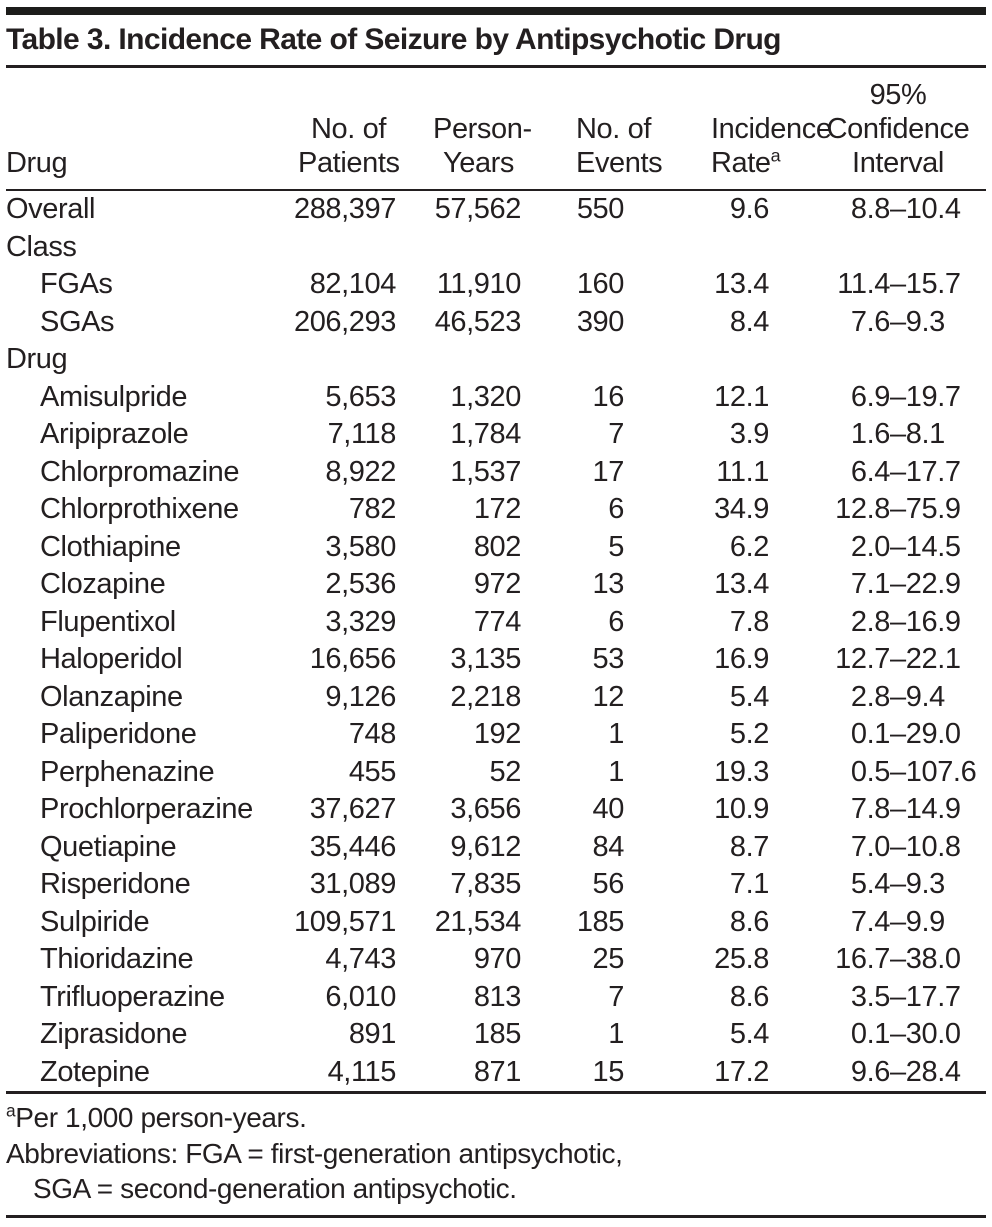 Image resolution: width=992 pixels, height=1227 pixels. I want to click on confidence-interval-value: 9.6–28.4, so click(879, 1073).